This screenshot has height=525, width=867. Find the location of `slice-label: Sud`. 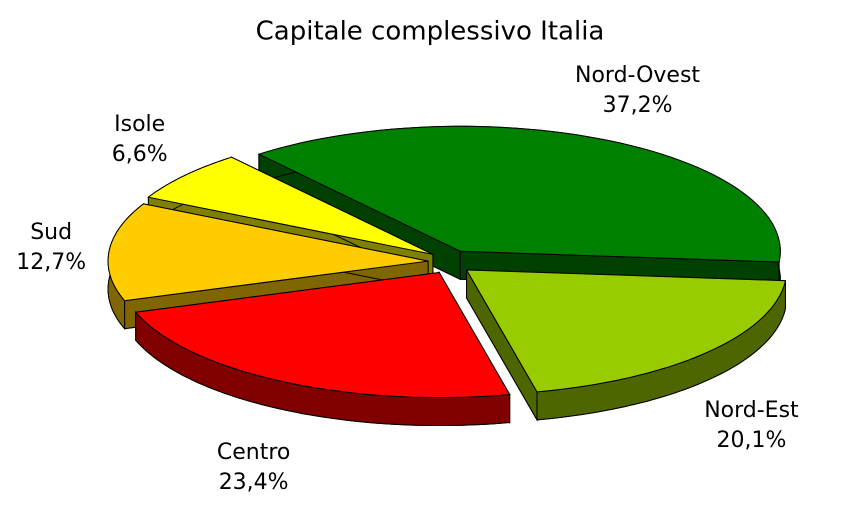

slice-label: Sud is located at coordinates (51, 232).